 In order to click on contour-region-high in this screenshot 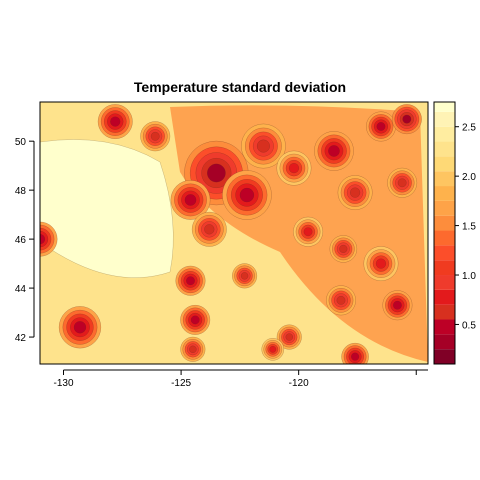, I will do `click(107, 208)`.